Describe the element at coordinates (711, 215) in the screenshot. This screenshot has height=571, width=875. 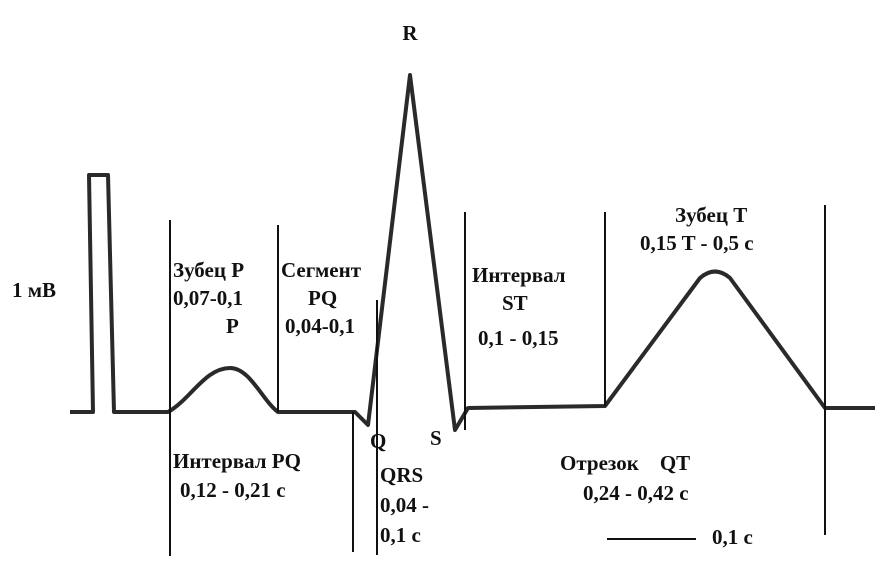
I see `label: Зубец T` at that location.